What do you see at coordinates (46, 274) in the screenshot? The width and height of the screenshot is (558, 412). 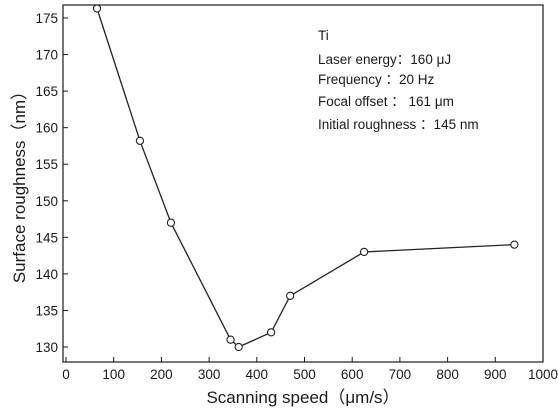 I see `y-tick-label: 140` at bounding box center [46, 274].